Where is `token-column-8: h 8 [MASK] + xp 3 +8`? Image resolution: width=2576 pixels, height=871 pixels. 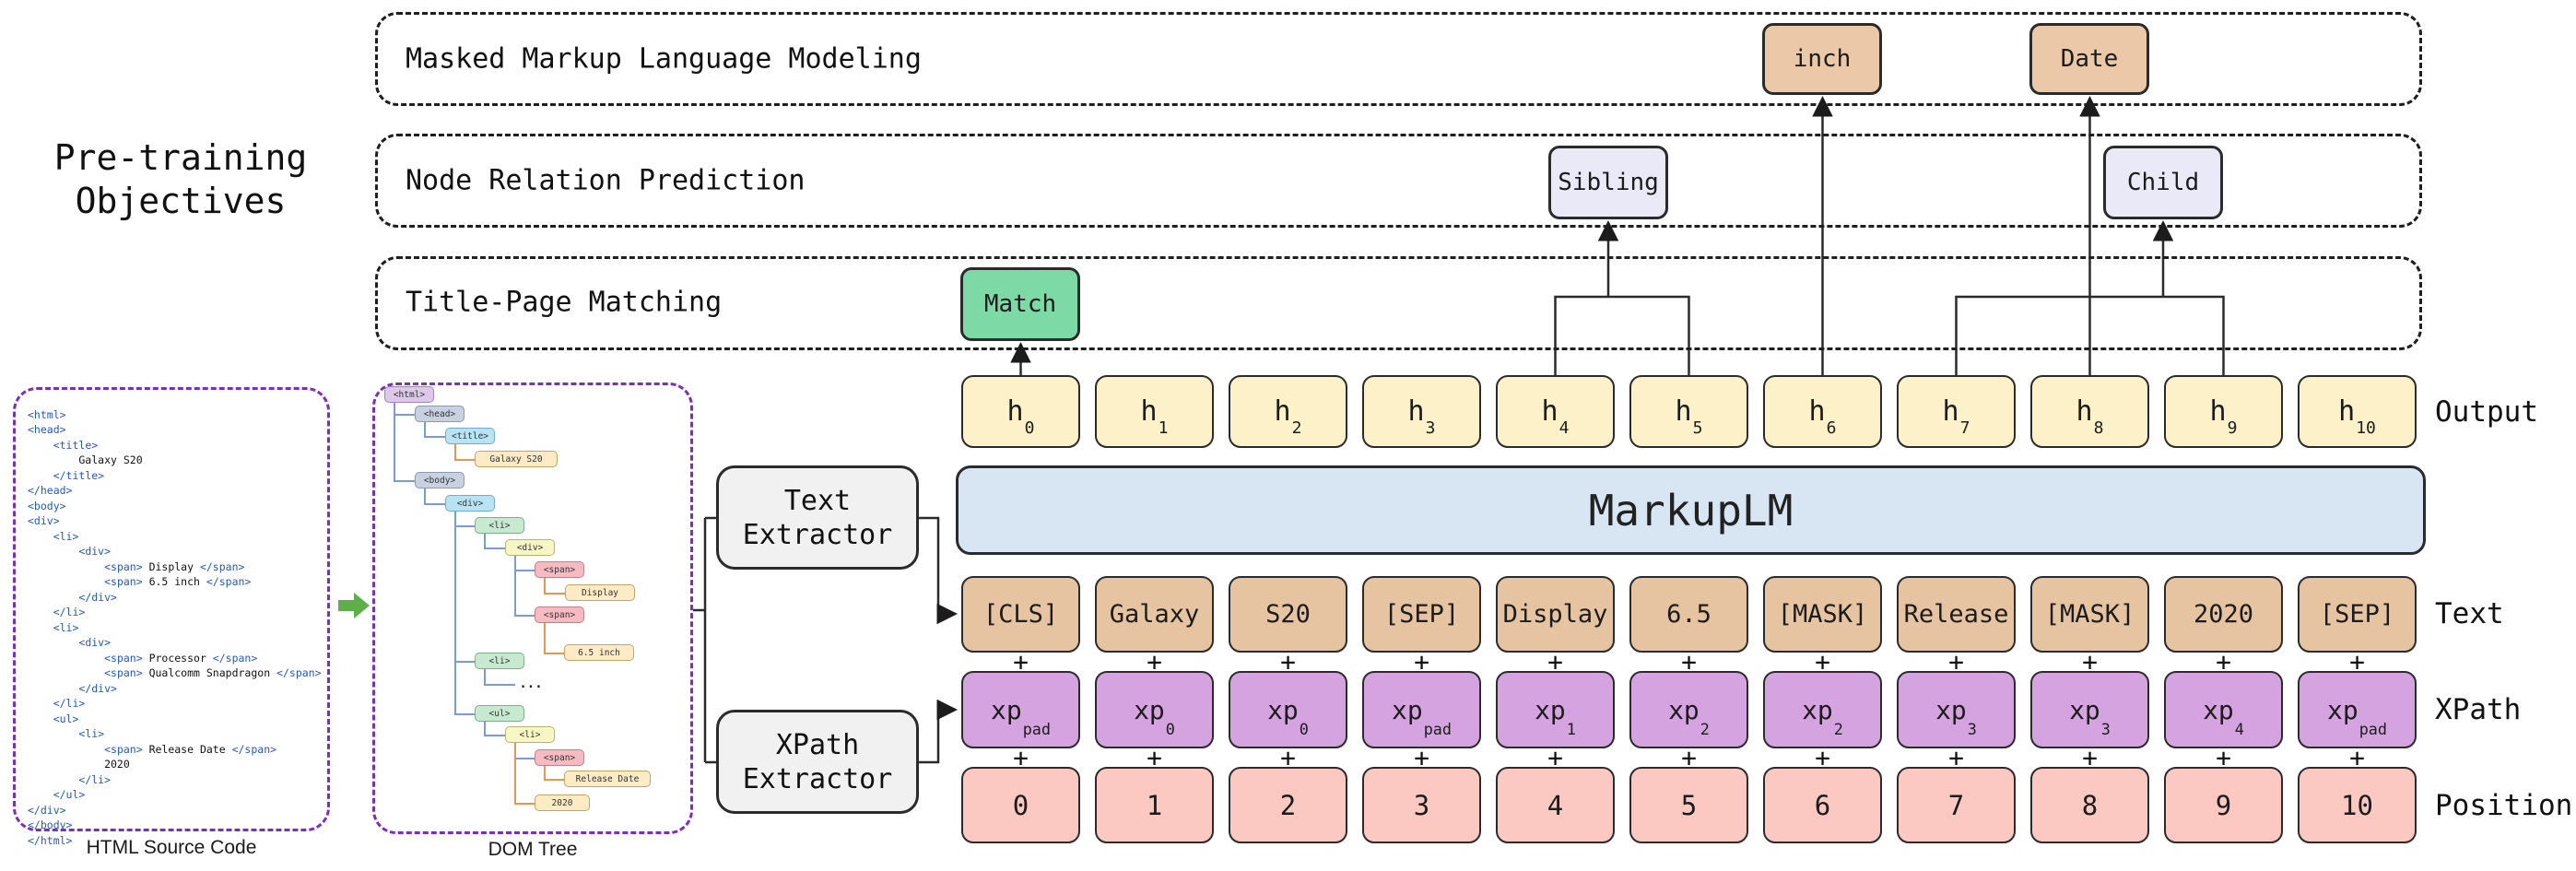
token-column-8: h 8 [MASK] + xp 3 +8 is located at coordinates (2089, 435).